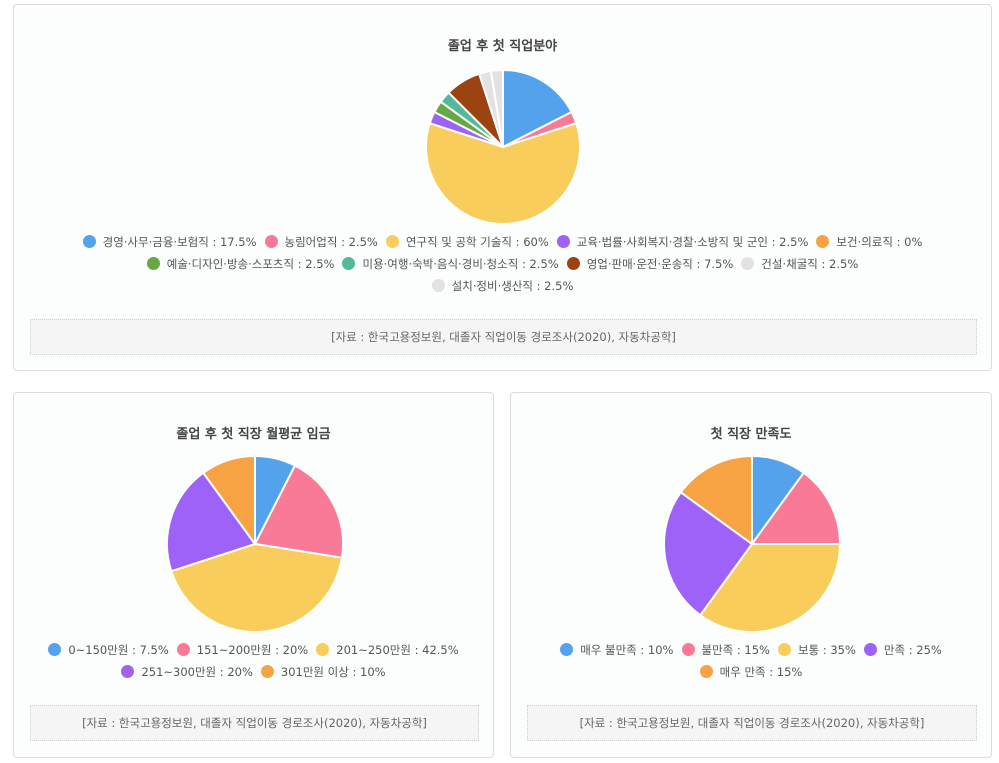 This screenshot has height=763, width=999. Describe the element at coordinates (810, 264) in the screenshot. I see `legend-label: 건설·채굴직 : 2.5%` at that location.